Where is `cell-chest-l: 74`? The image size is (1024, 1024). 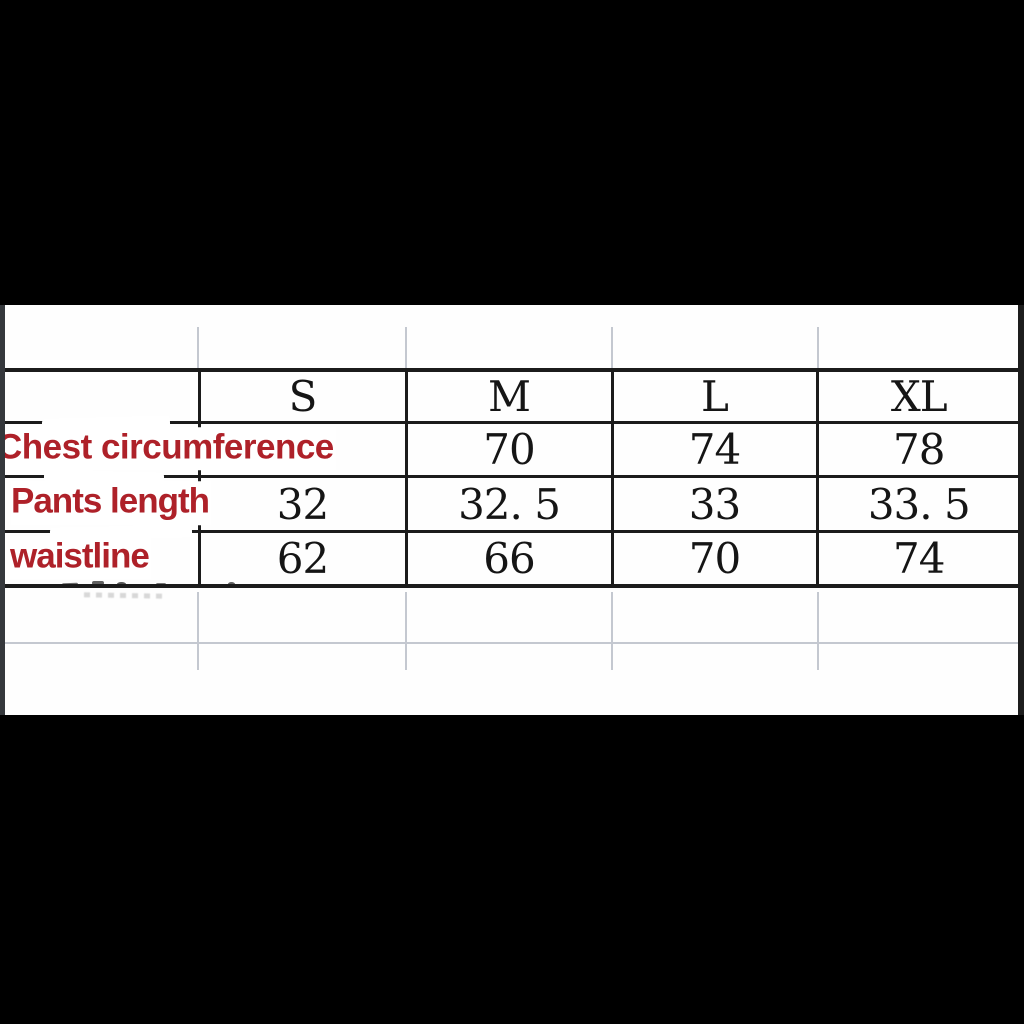
cell-chest-l: 74 is located at coordinates (714, 449).